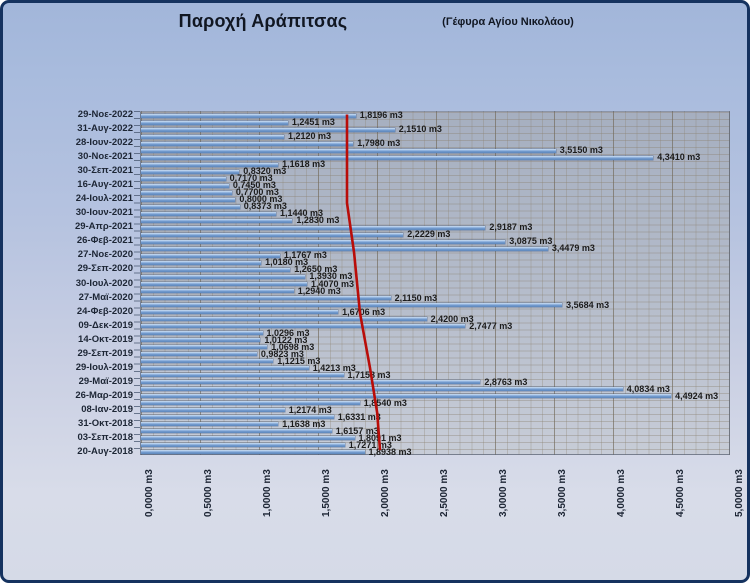  I want to click on bar-value-label: 2,8763 m3, so click(506, 381).